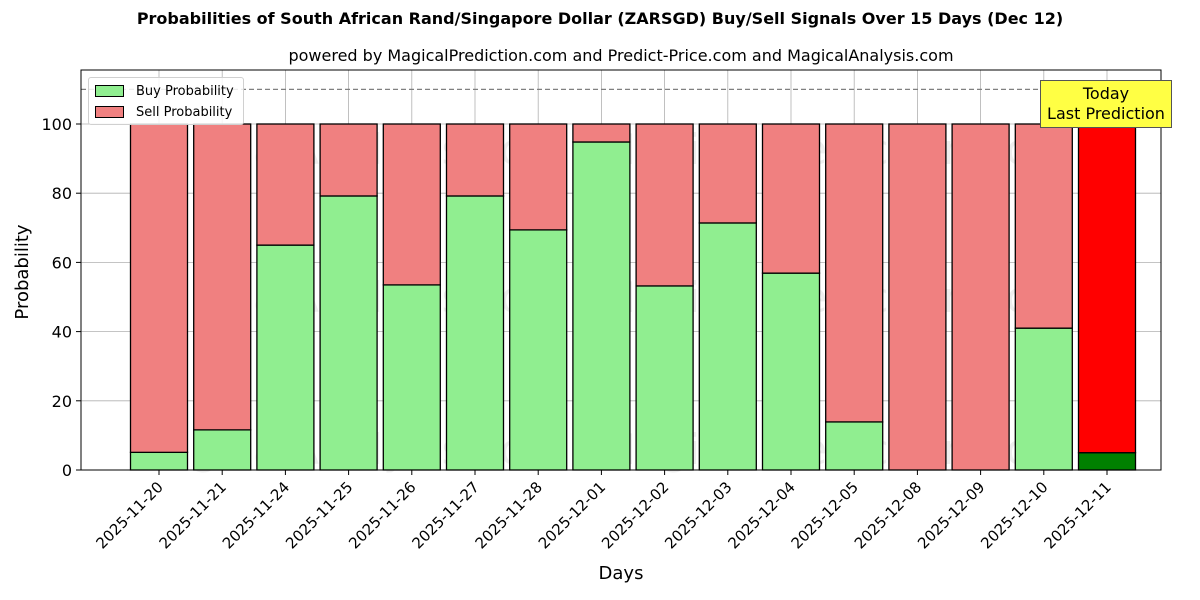 The height and width of the screenshot is (600, 1200). I want to click on svg-text: 2025-11-20, so click(129, 515).